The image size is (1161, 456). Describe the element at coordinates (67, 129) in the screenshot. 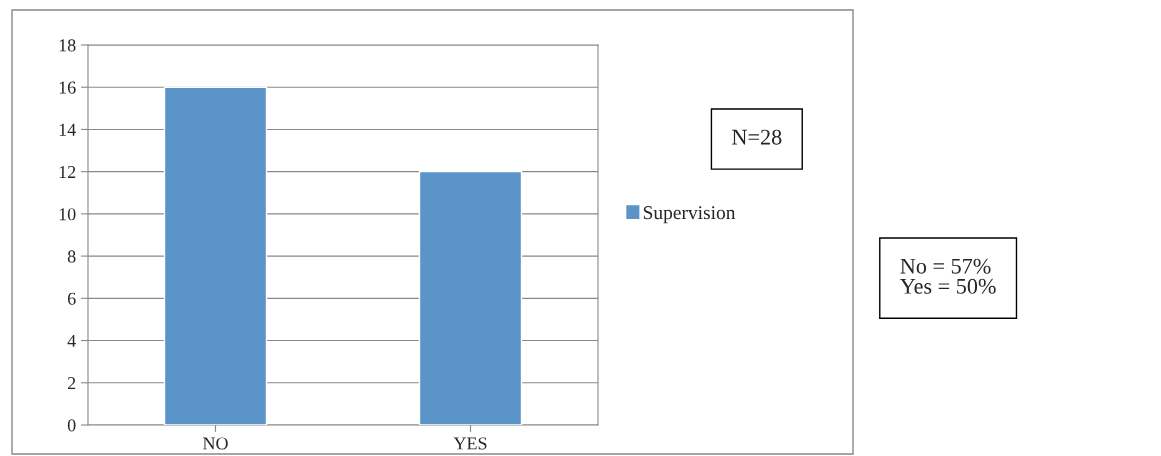

I see `y-tick-label: 14` at that location.